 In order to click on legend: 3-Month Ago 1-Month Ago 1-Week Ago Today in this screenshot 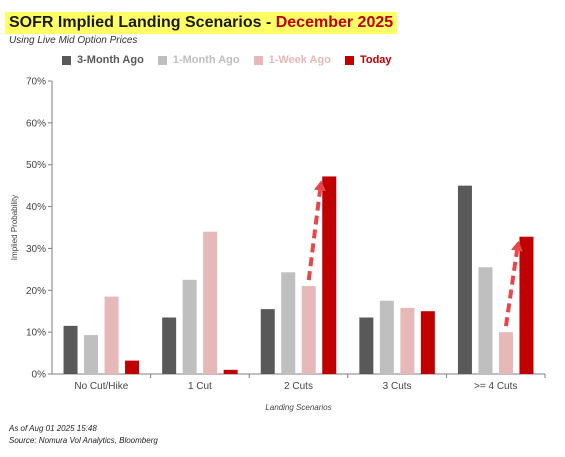, I will do `click(234, 60)`.